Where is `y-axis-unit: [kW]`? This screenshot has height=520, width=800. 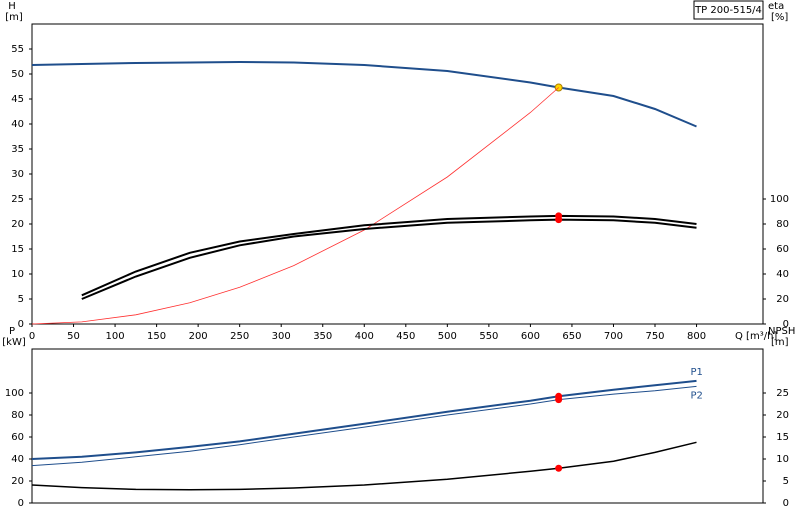
y-axis-unit: [kW] is located at coordinates (14, 342).